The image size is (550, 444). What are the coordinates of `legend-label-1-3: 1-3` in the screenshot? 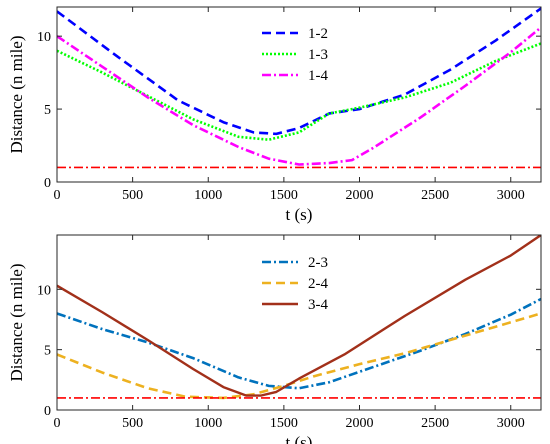 It's located at (318, 55).